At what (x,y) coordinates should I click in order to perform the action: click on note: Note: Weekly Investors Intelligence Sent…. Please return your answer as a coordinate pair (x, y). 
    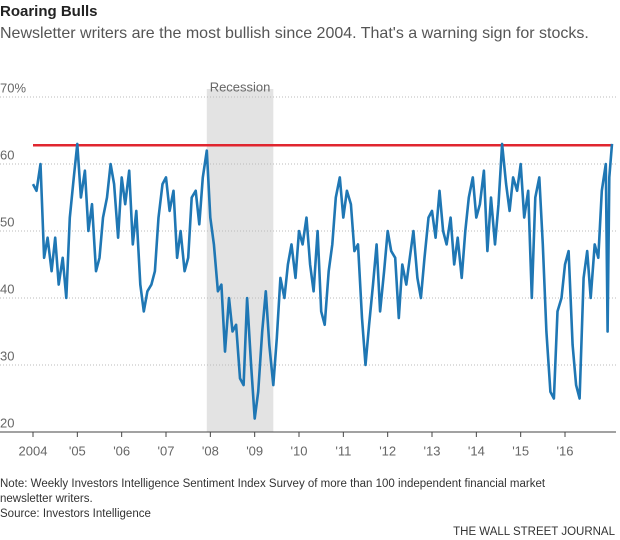
    Looking at the image, I should click on (273, 491).